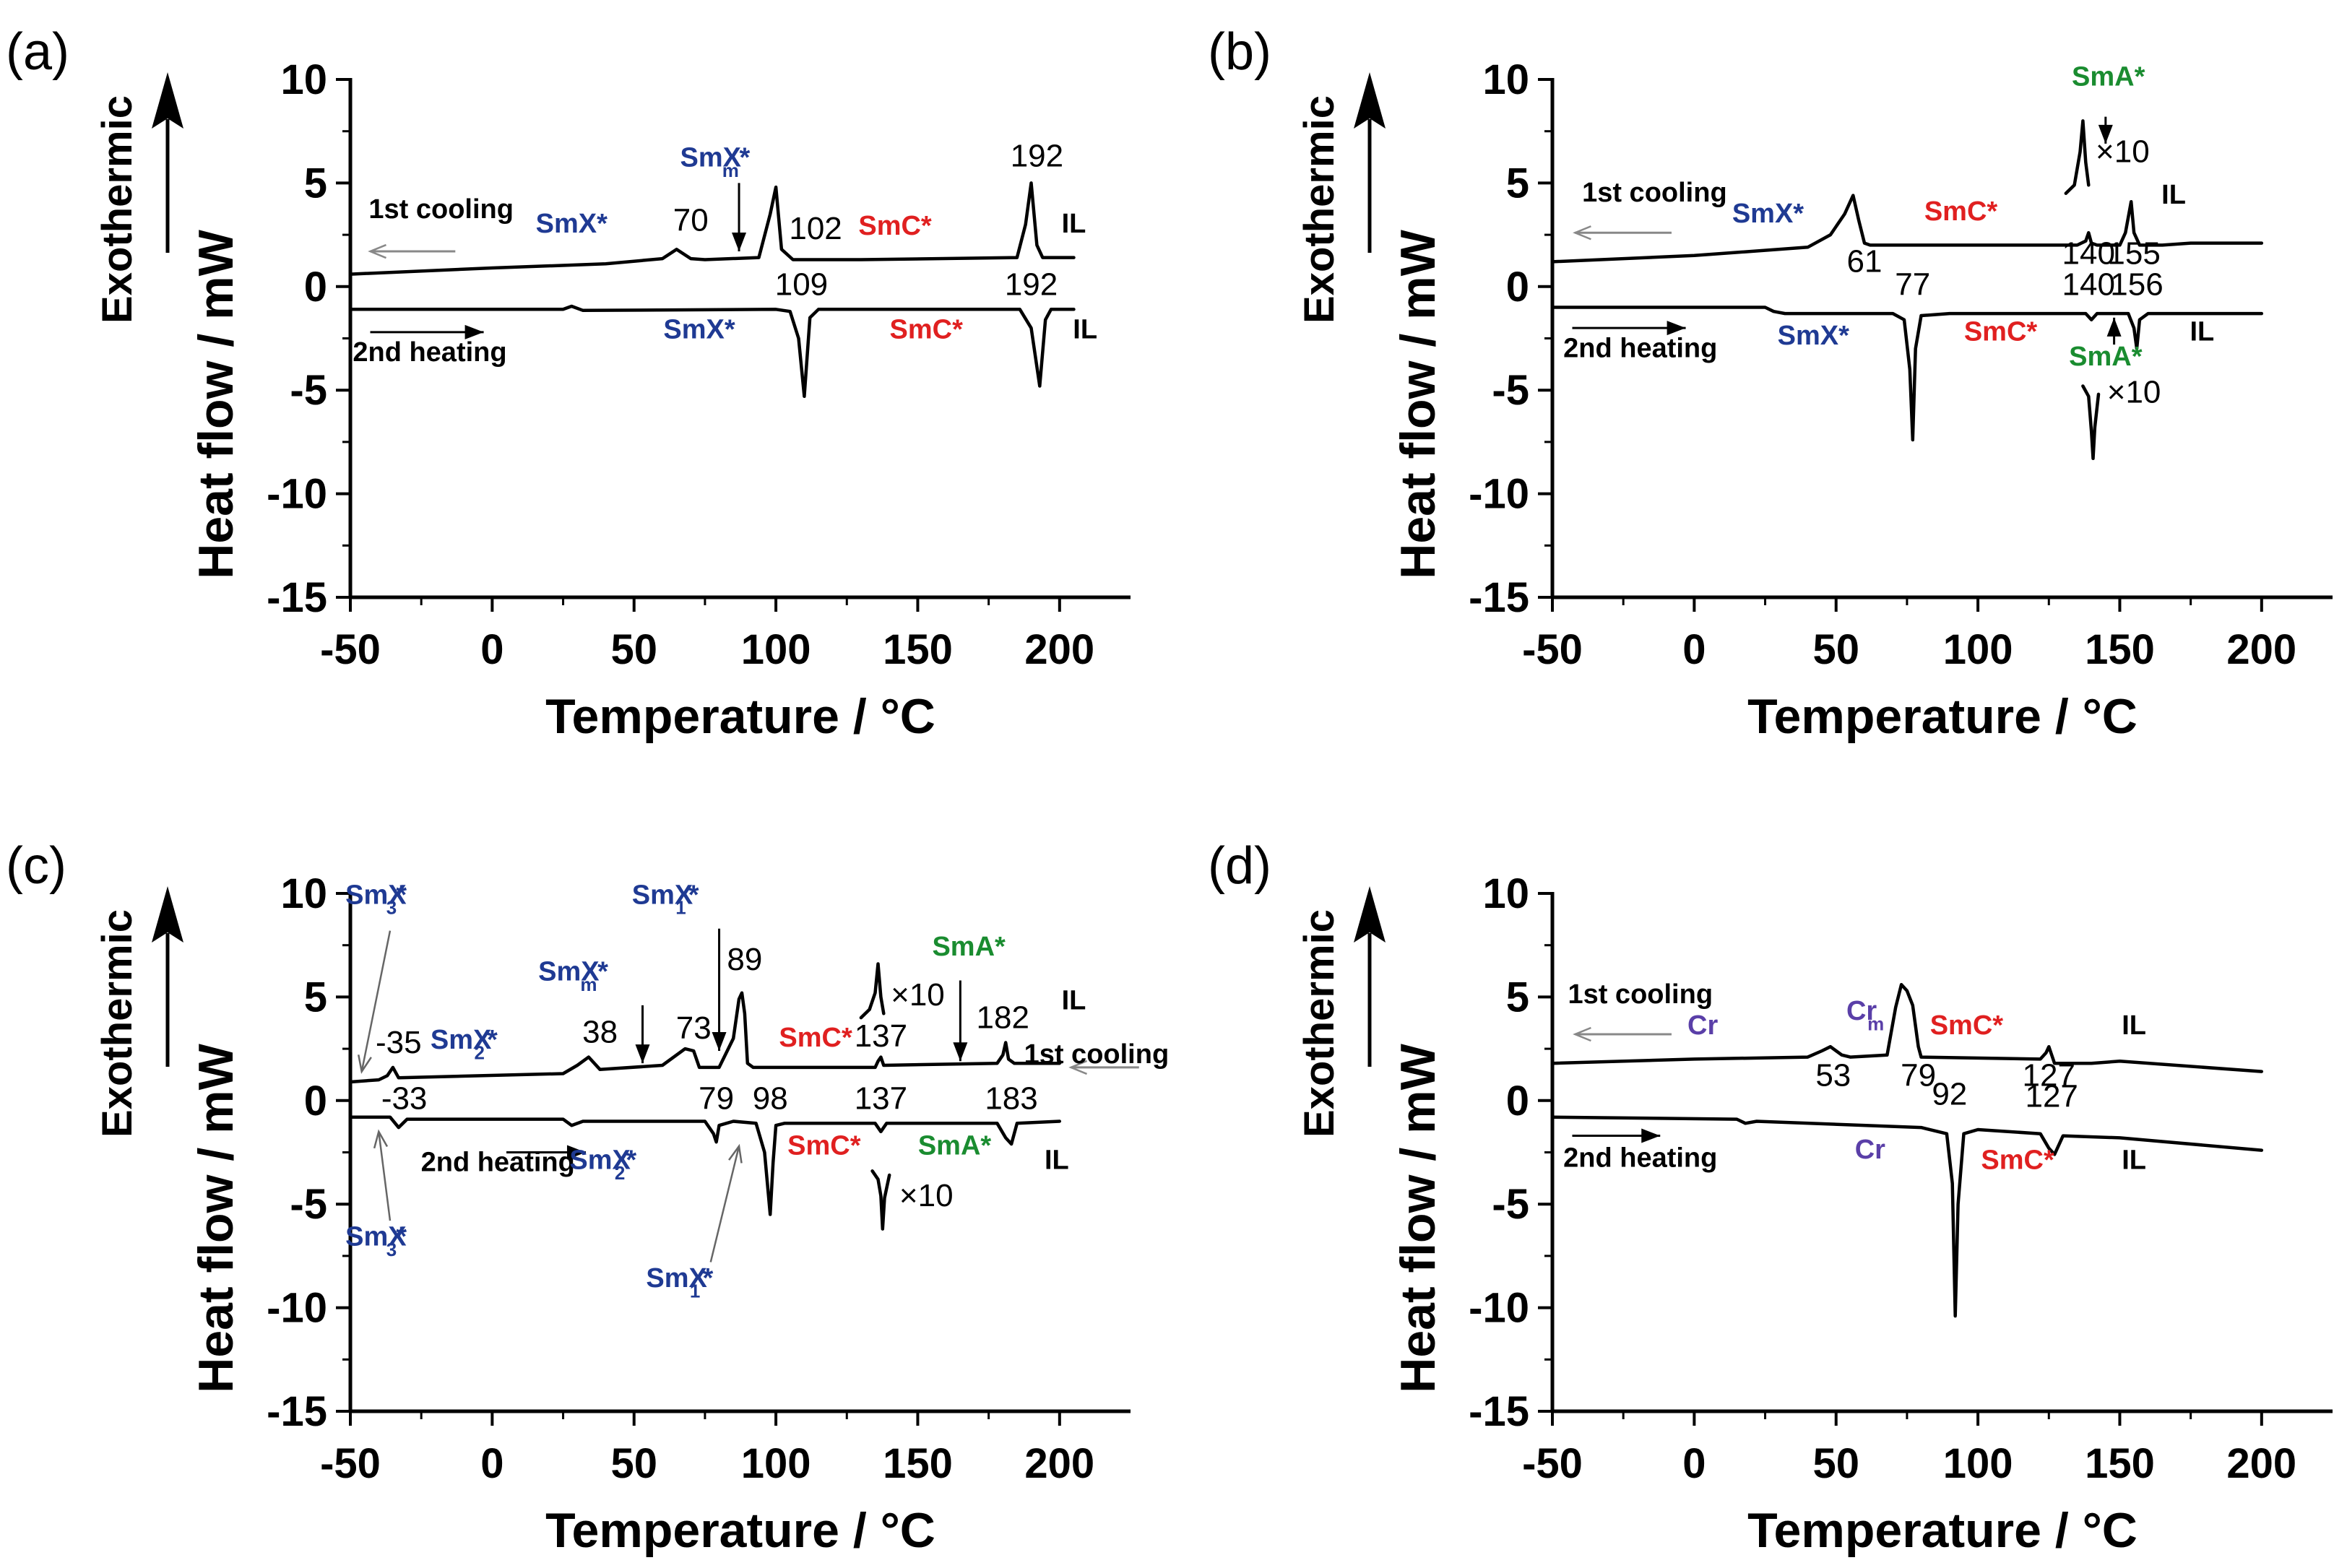 Image resolution: width=2347 pixels, height=1568 pixels. What do you see at coordinates (1510, 390) in the screenshot?
I see `y-tick-label: -5` at bounding box center [1510, 390].